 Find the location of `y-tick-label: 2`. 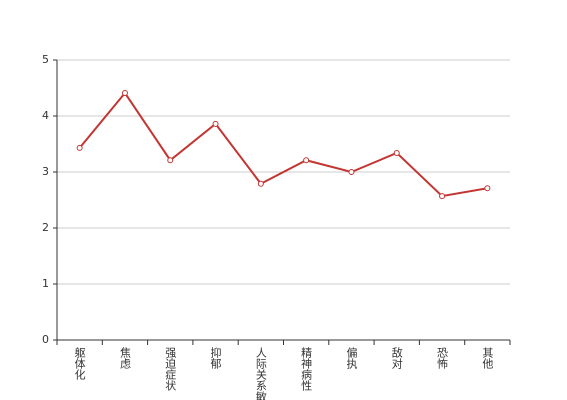

y-tick-label: 2 is located at coordinates (45, 227).